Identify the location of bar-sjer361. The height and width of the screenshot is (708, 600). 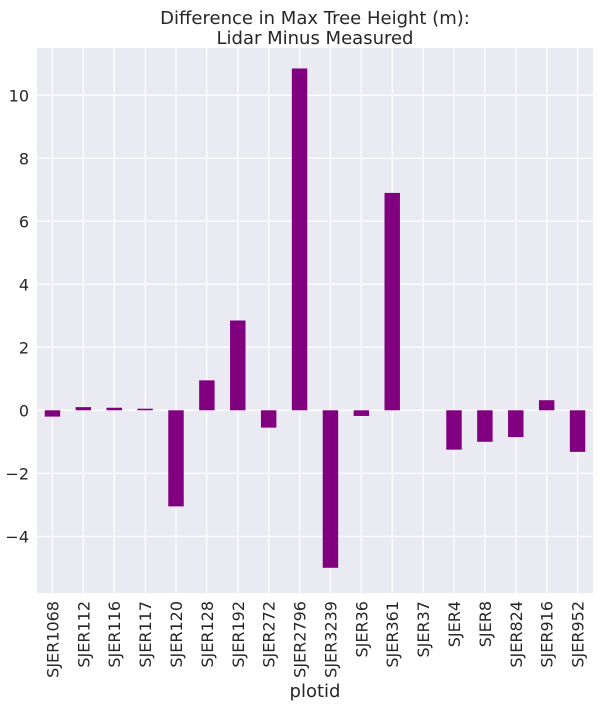
(392, 301).